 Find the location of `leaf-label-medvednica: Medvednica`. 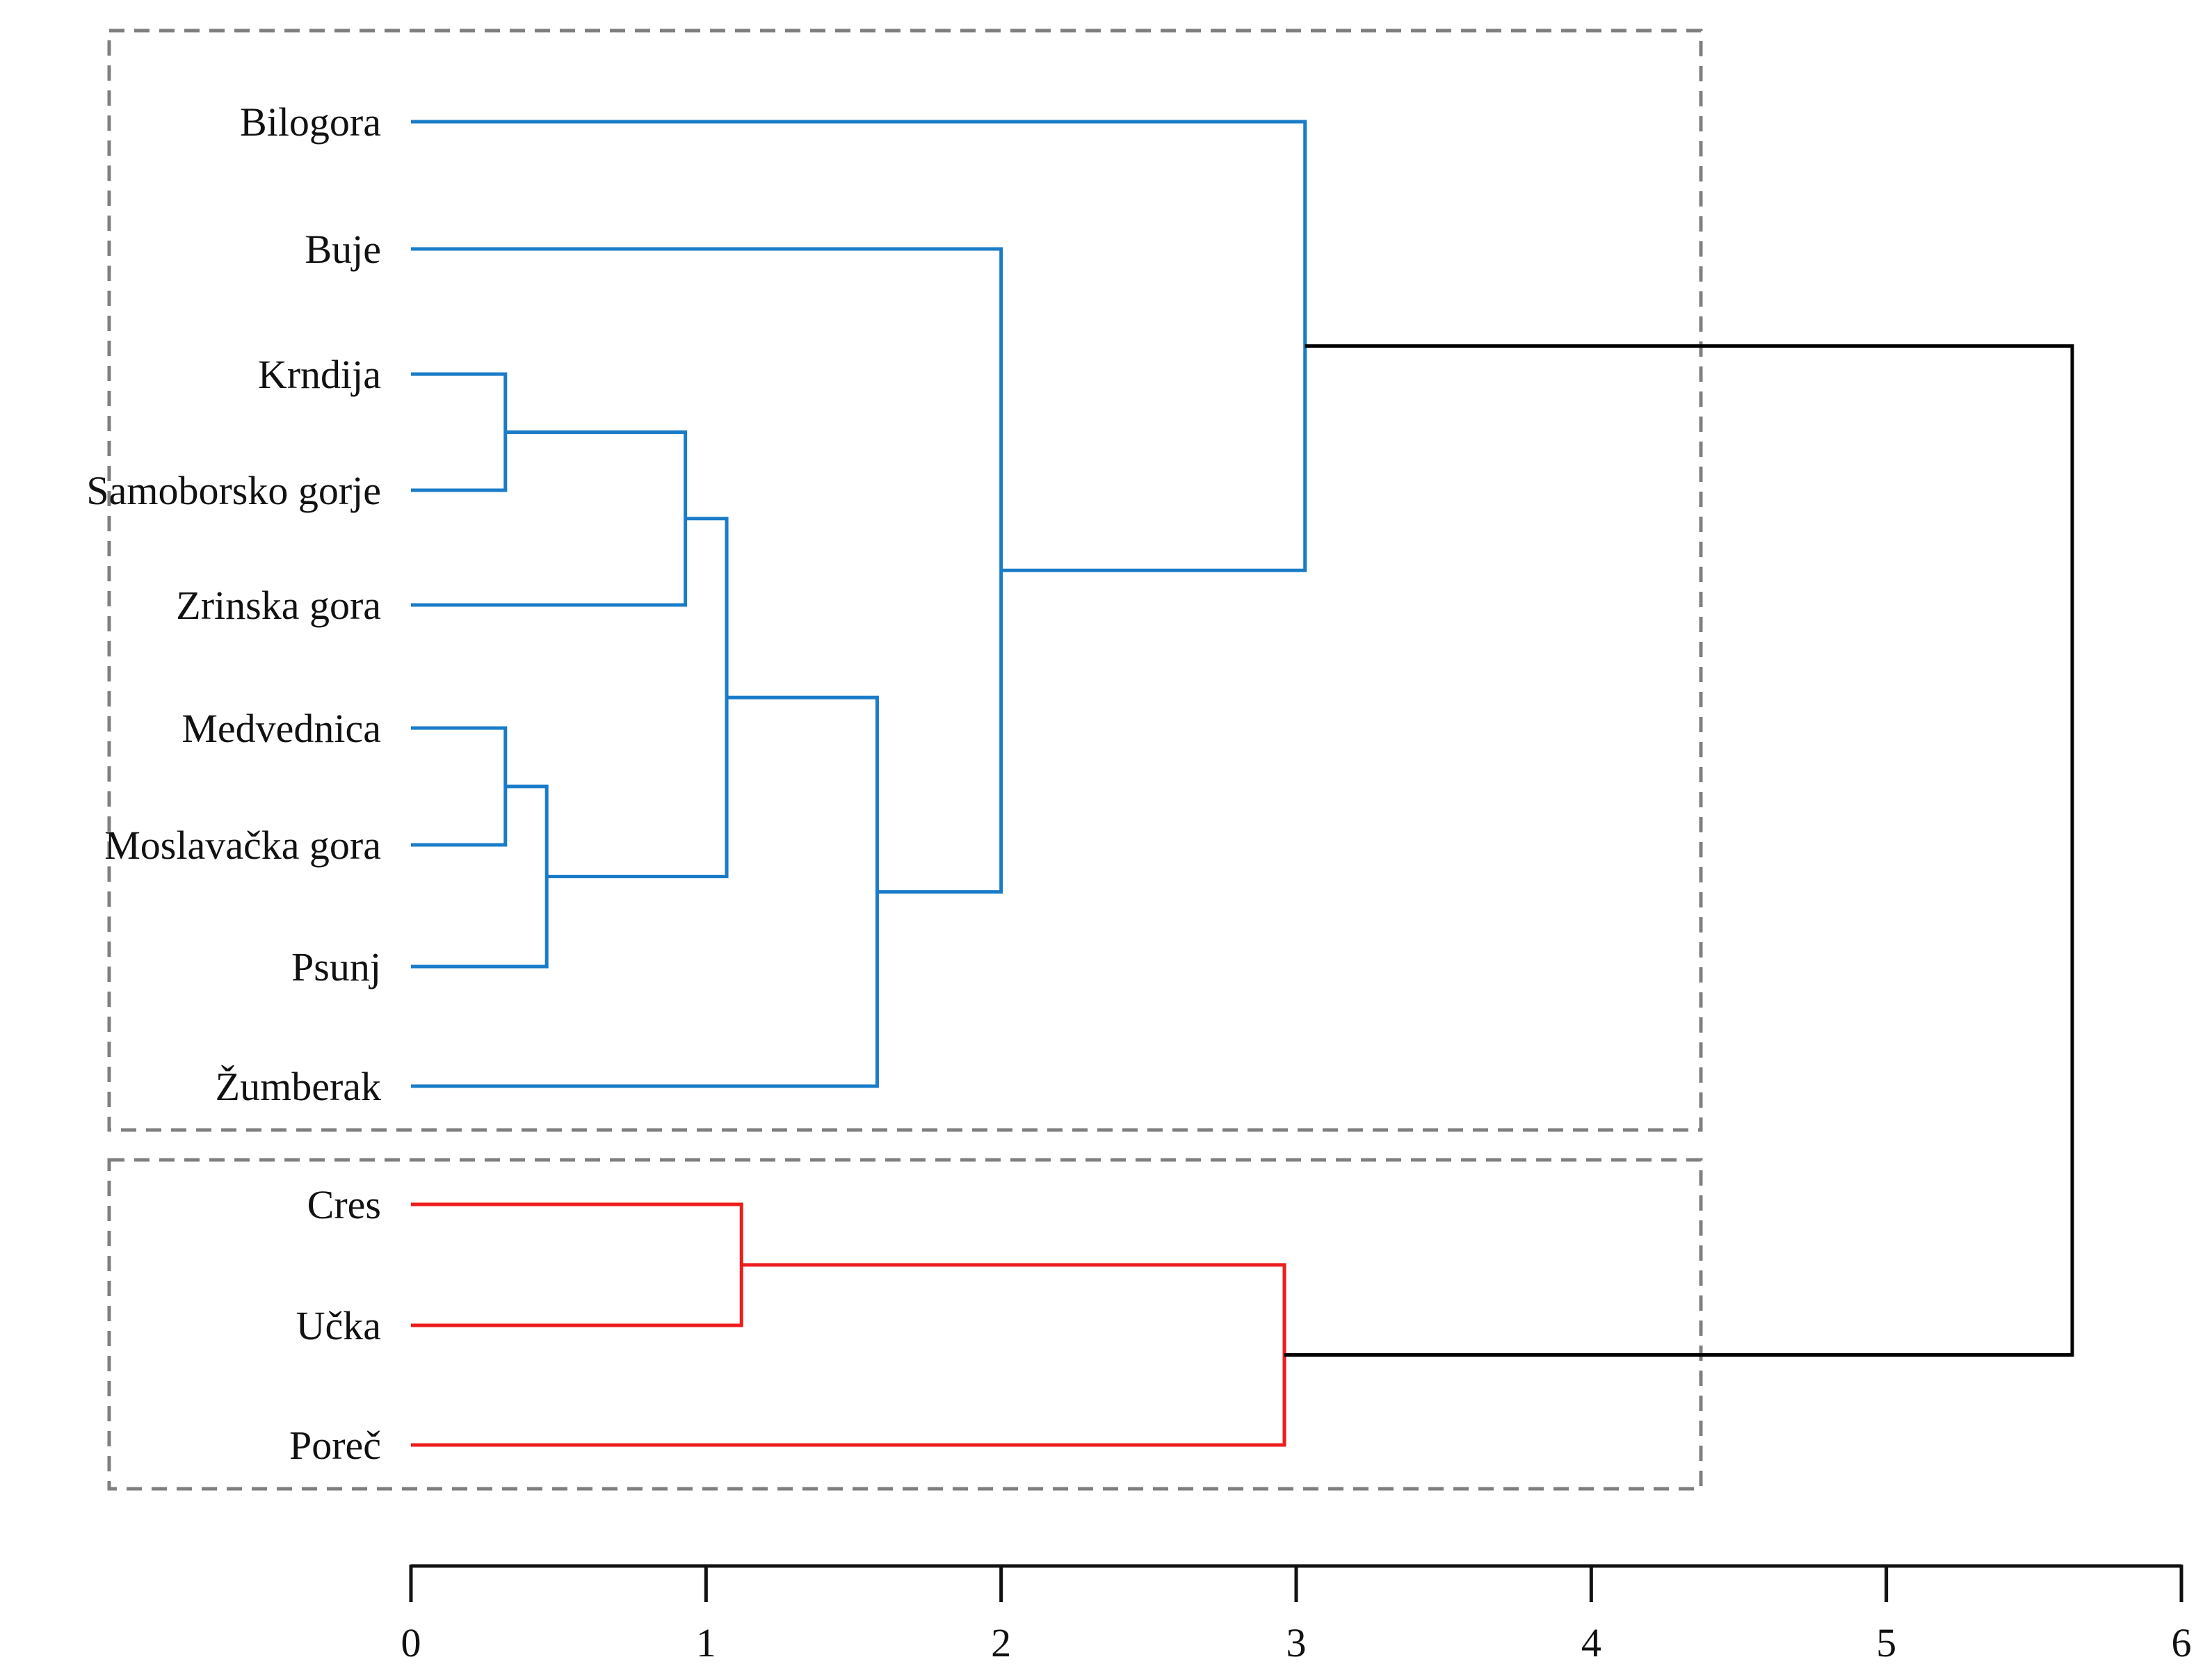

leaf-label-medvednica: Medvednica is located at coordinates (281, 728).